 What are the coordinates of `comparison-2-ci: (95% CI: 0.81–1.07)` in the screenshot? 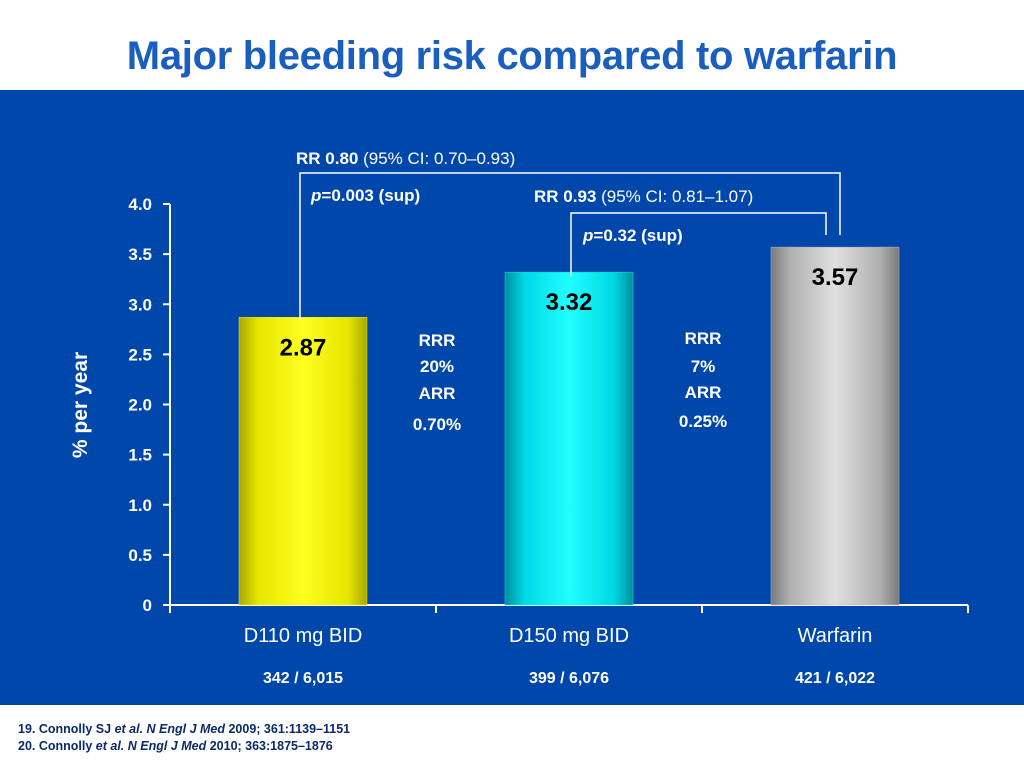 It's located at (674, 196).